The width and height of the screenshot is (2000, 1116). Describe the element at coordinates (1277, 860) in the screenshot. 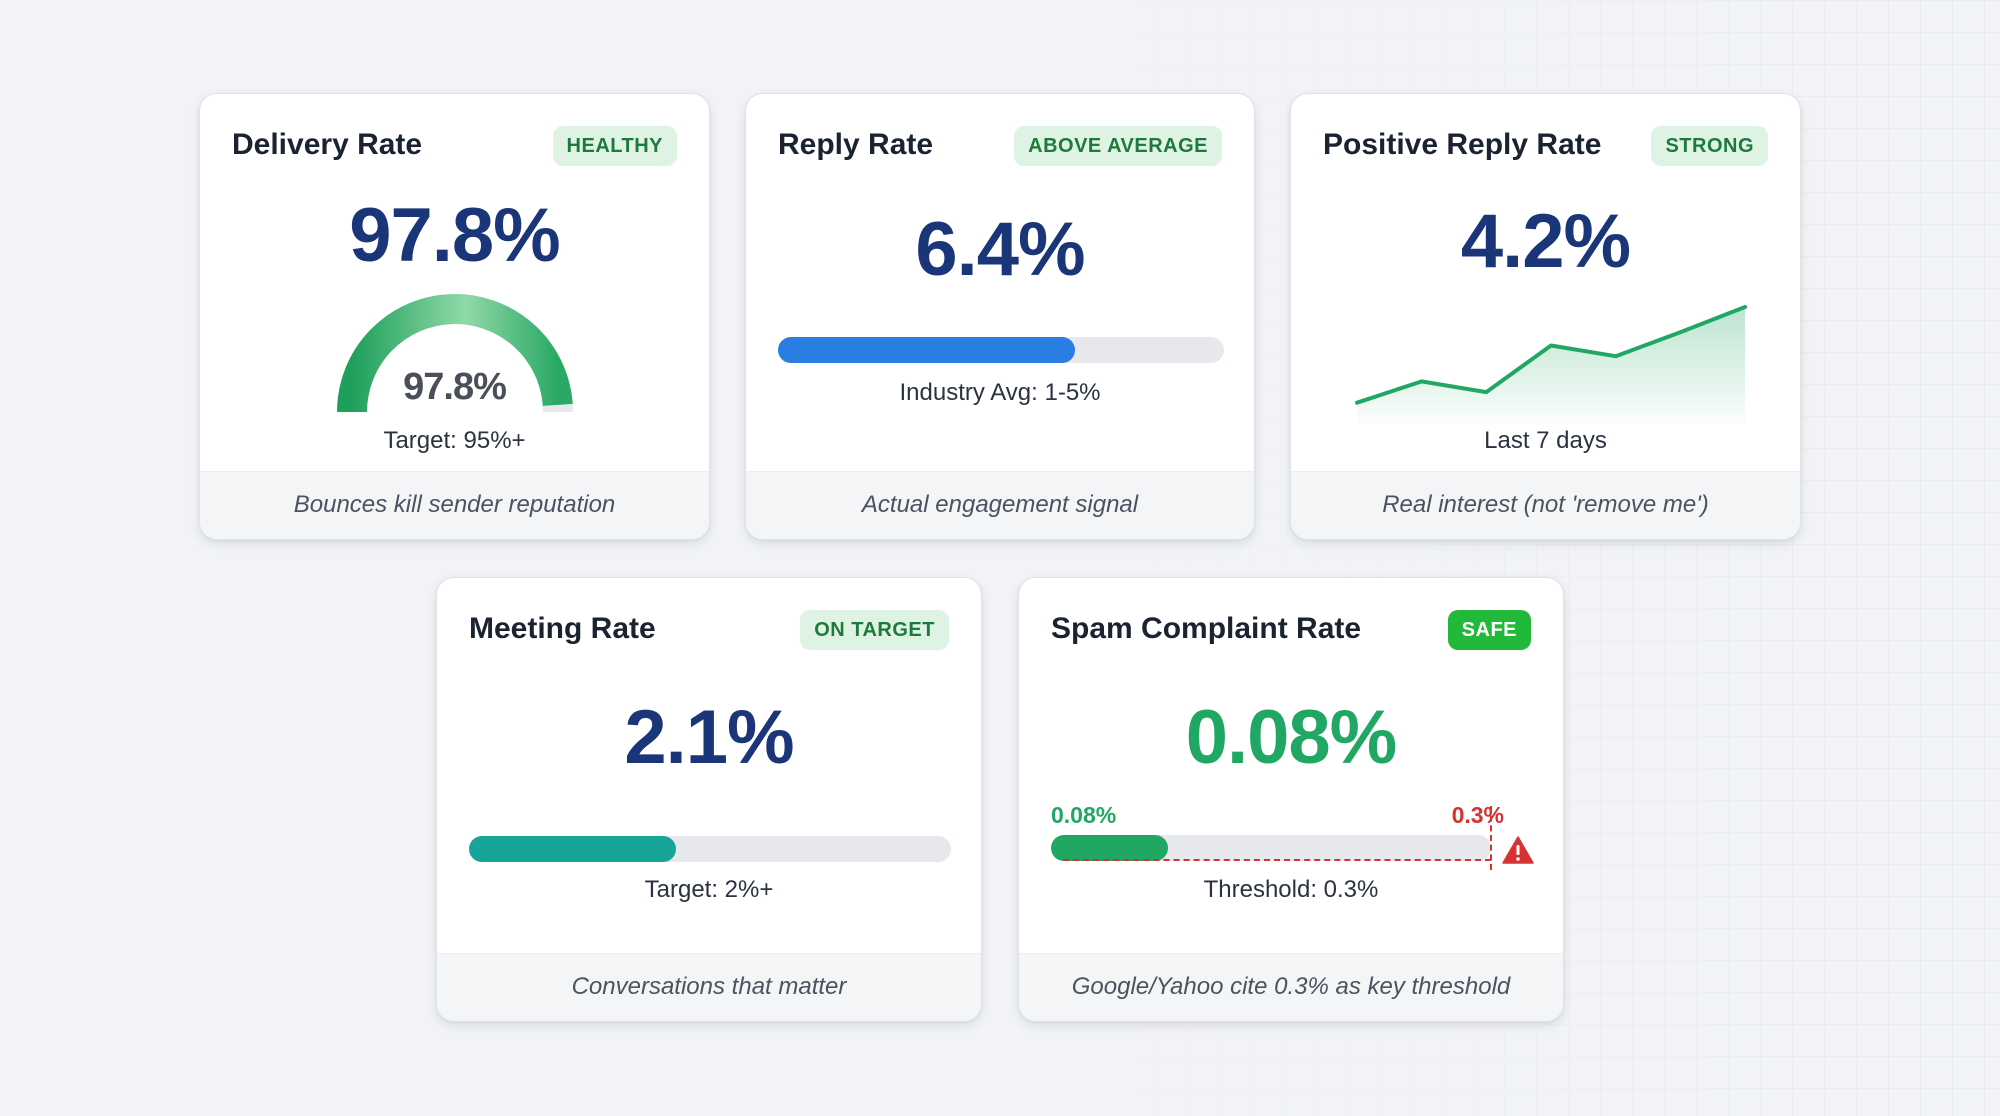

I see `threshold-dashed-line` at that location.